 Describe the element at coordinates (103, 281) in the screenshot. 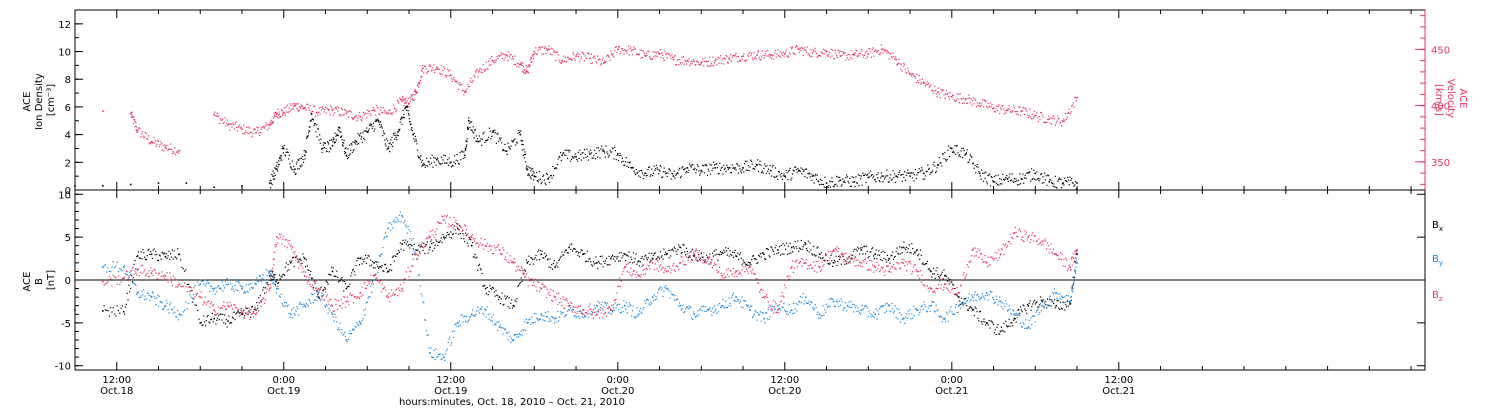

I see `data-point-Bz` at that location.